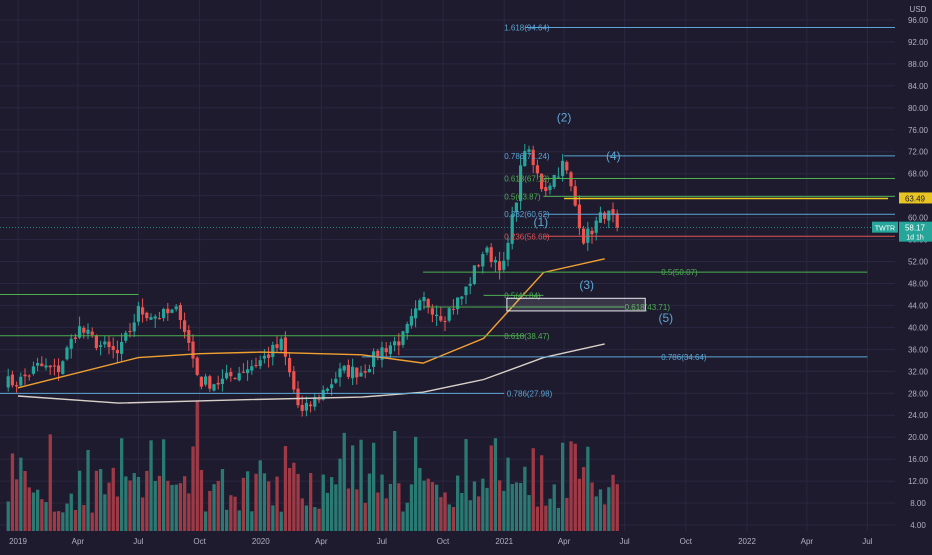  Describe the element at coordinates (564, 118) in the screenshot. I see `wave-label: (2)` at that location.